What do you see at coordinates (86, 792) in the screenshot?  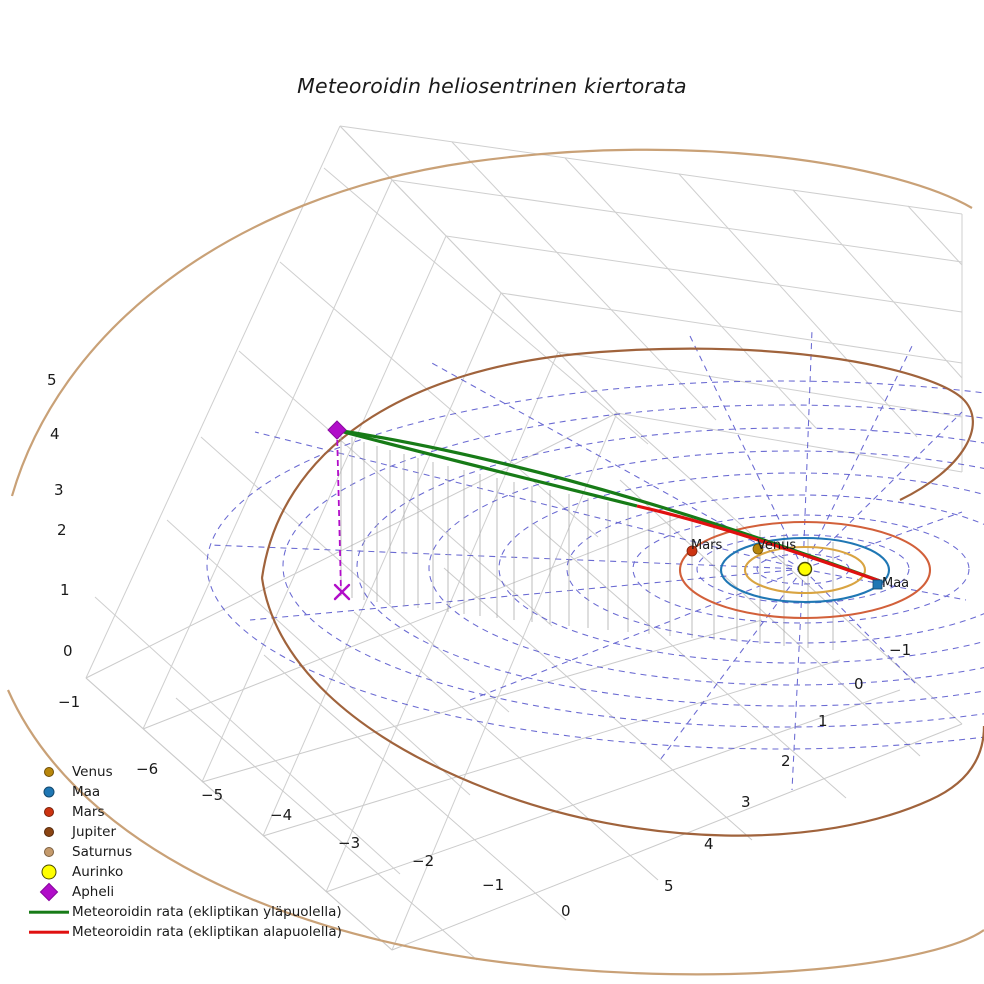 I see `legend-label: Maa` at bounding box center [86, 792].